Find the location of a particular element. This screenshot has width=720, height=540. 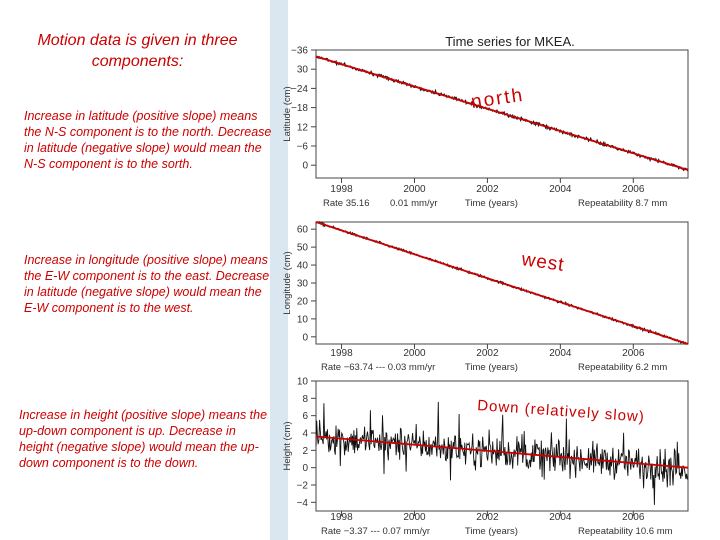

rate-label: Rate −63.74 --- 0.03 mm/yr is located at coordinates (378, 367).